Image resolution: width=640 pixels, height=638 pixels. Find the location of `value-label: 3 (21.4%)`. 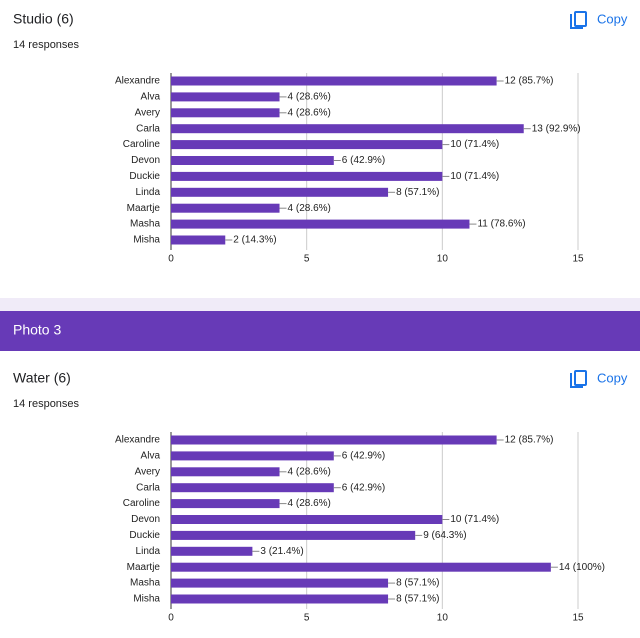

value-label: 3 (21.4%) is located at coordinates (281, 551).